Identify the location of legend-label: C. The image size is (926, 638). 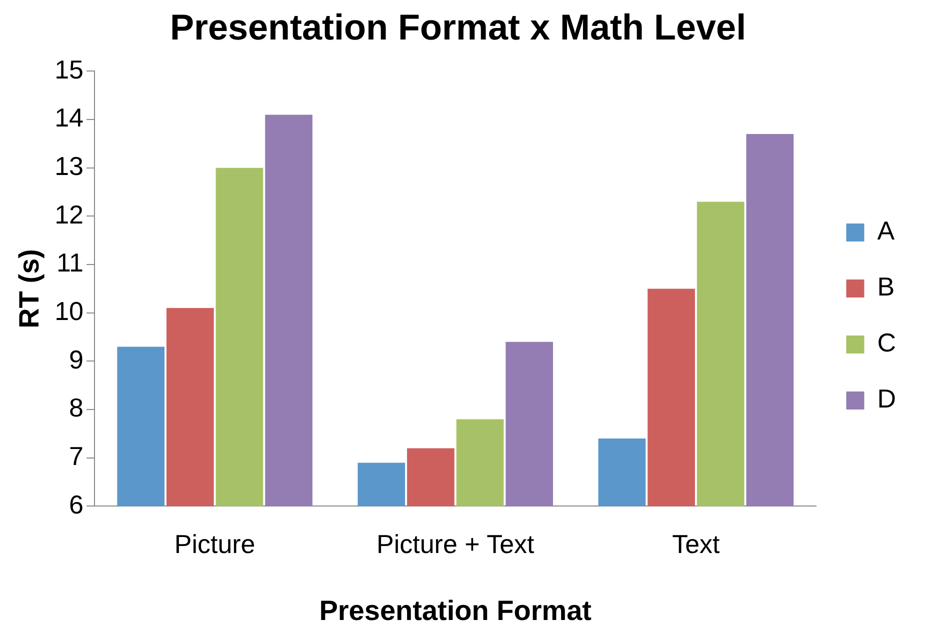
(886, 343).